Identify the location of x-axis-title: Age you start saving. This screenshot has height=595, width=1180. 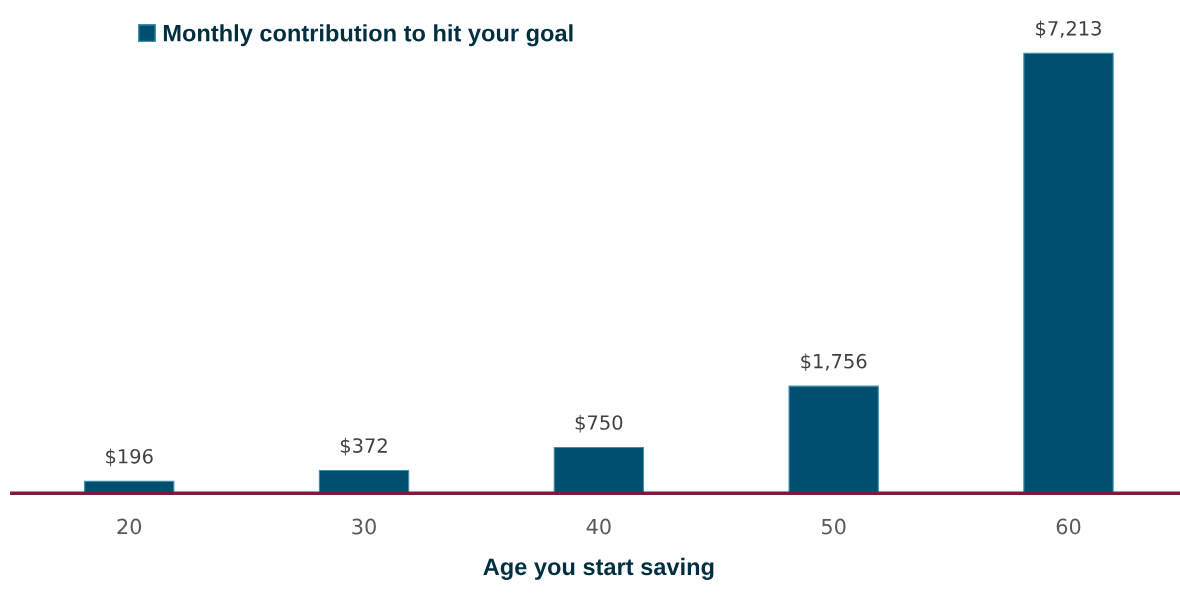
(598, 568).